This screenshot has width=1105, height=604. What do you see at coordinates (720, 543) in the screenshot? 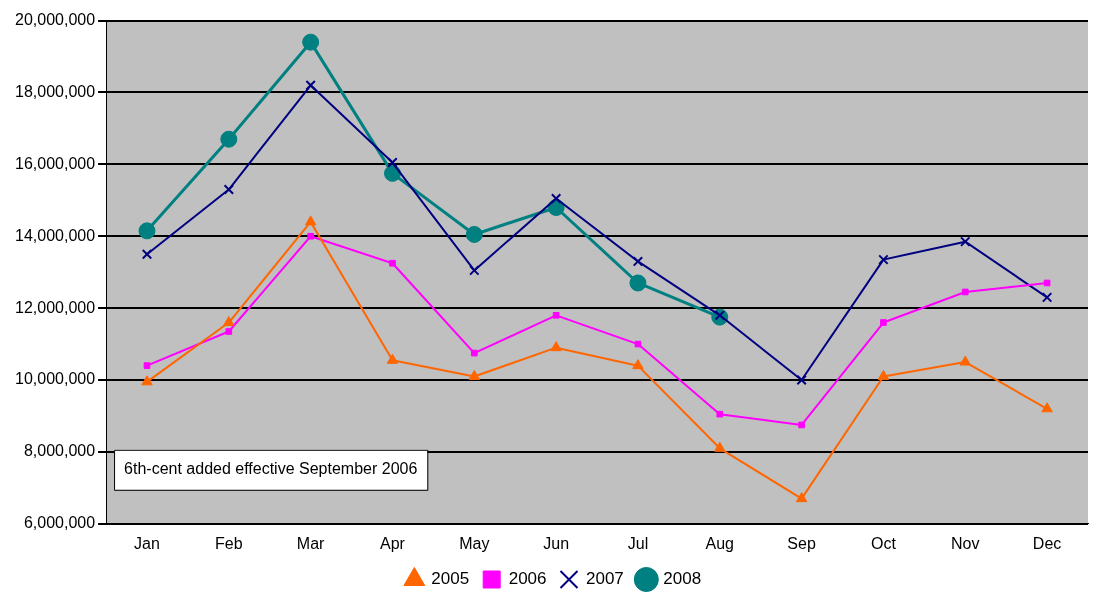
I see `x-tick-label: Aug` at bounding box center [720, 543].